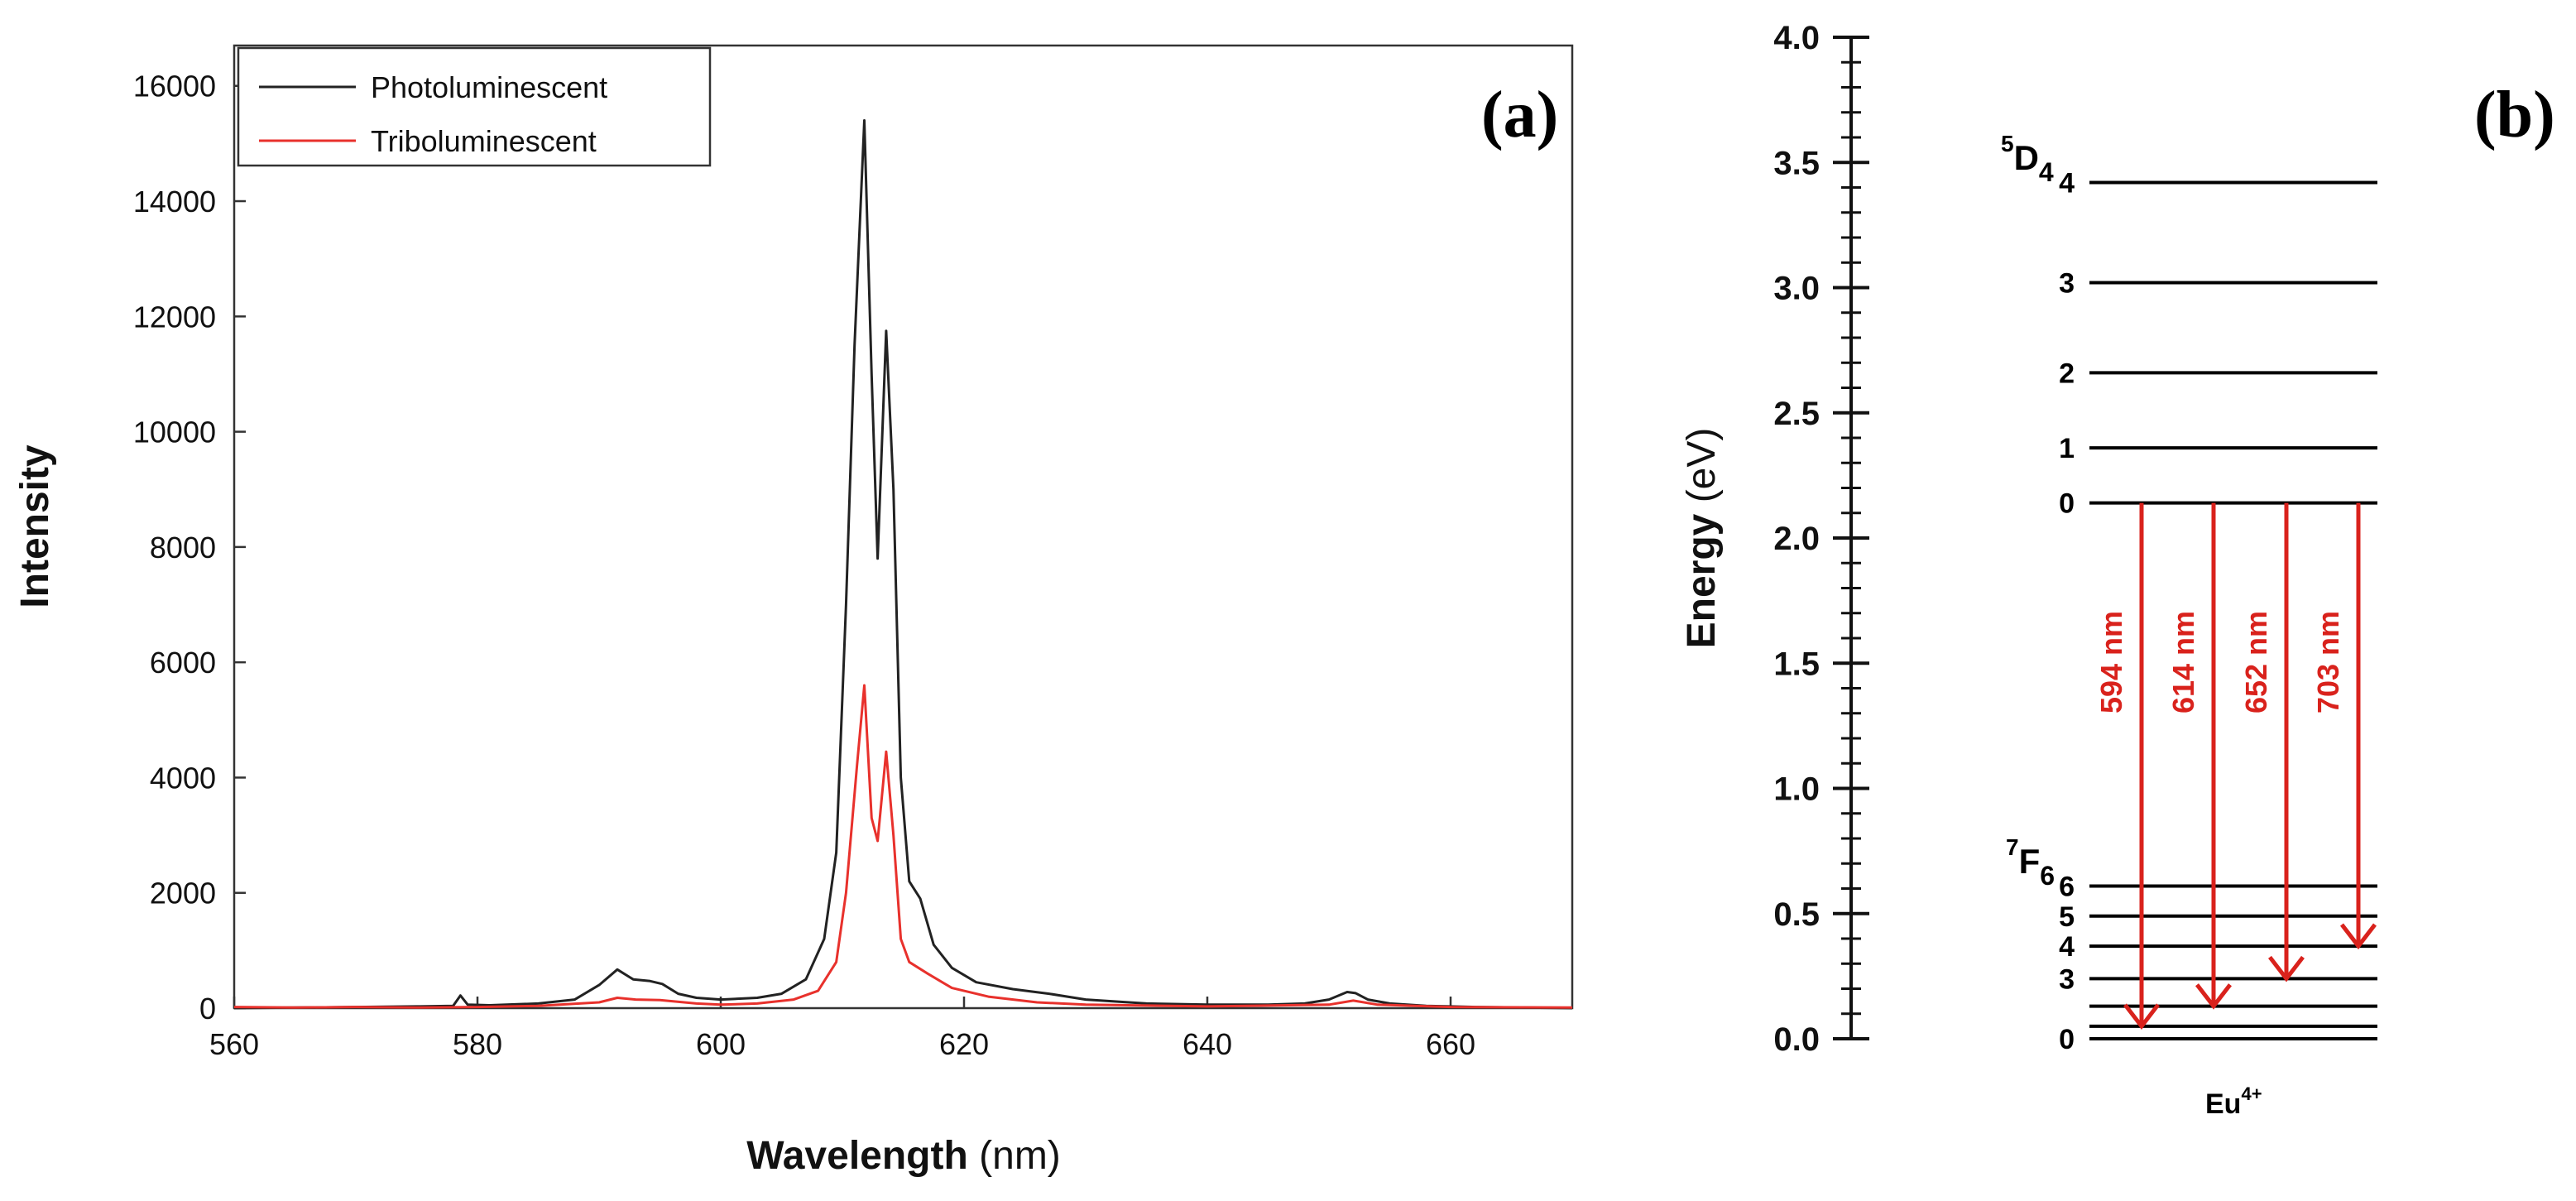 Image resolution: width=2576 pixels, height=1201 pixels. I want to click on x-tick-label: 560, so click(234, 1044).